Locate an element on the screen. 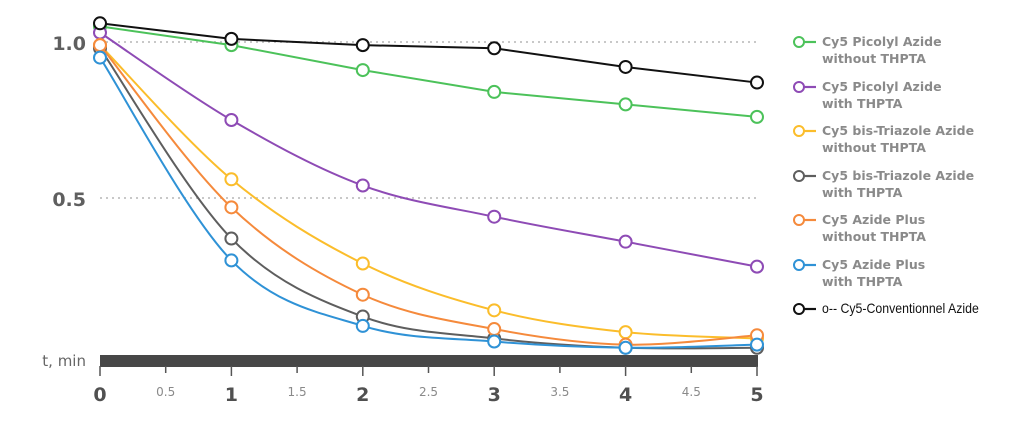 The height and width of the screenshot is (426, 1024). legend-item: o-- Cy5-Conventionnel Azide is located at coordinates (907, 322).